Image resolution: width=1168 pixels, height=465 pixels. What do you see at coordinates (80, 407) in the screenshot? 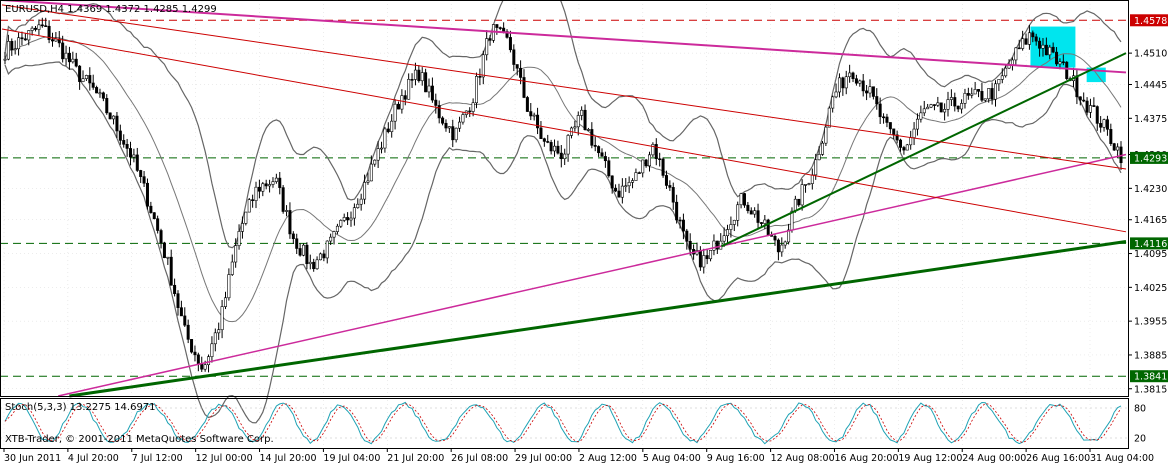
I see `stoch-label: Stoch(5,3,3) 13.2275 14.6971` at bounding box center [80, 407].